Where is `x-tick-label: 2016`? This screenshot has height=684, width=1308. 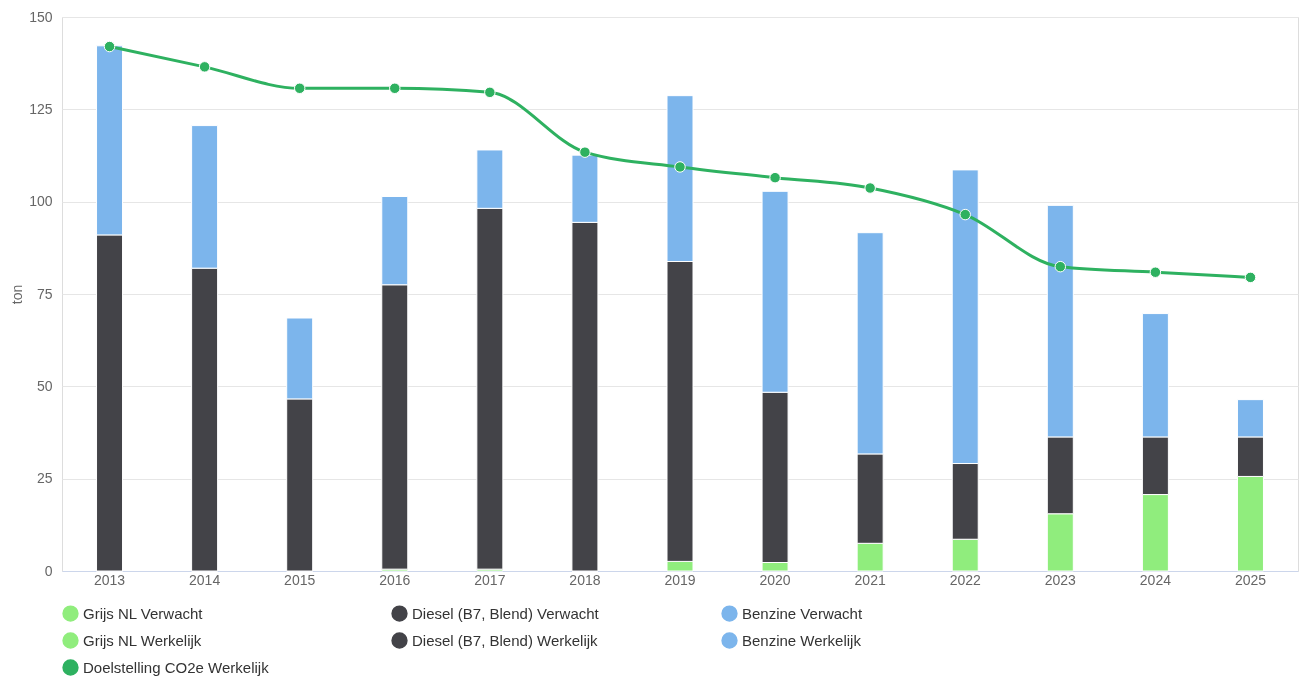
x-tick-label: 2016 is located at coordinates (395, 579).